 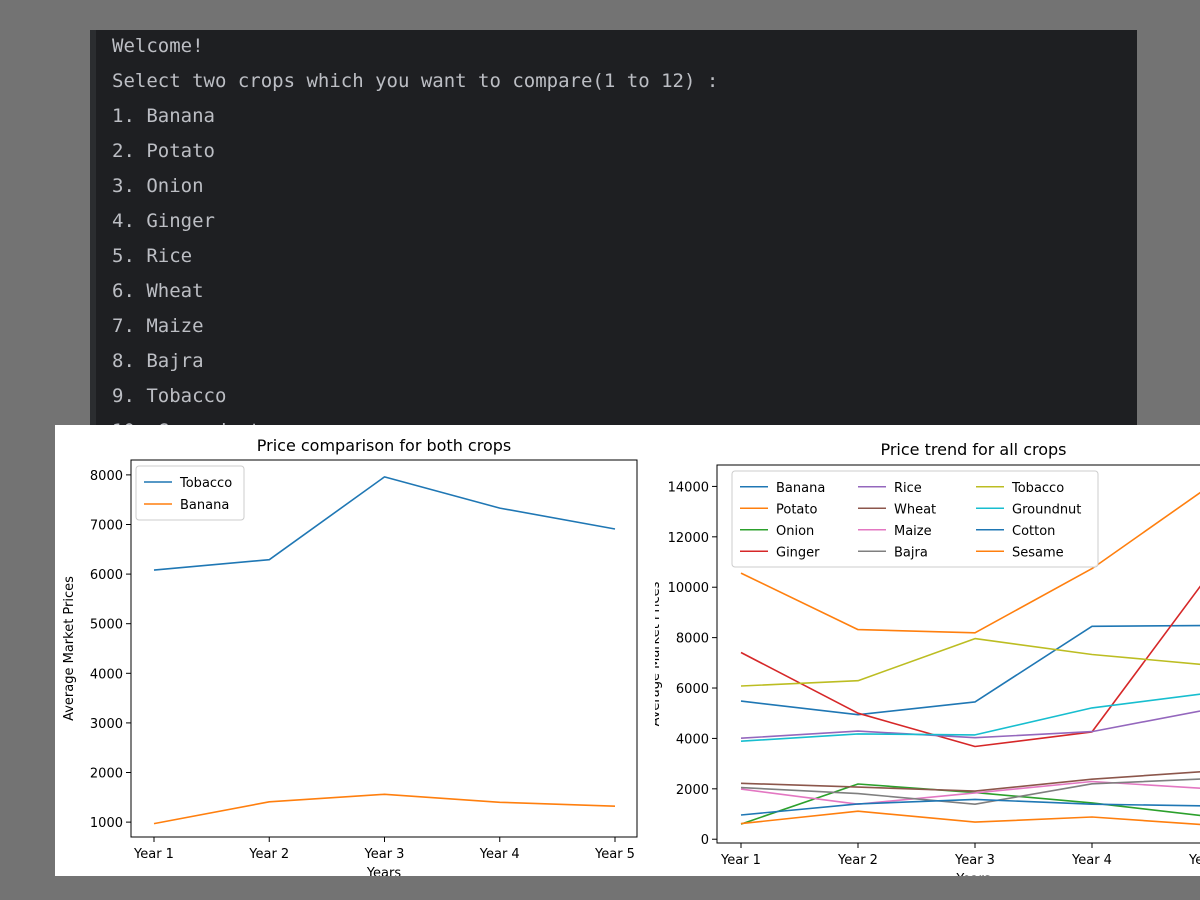 What do you see at coordinates (1033, 531) in the screenshot?
I see `legend-label: Cotton` at bounding box center [1033, 531].